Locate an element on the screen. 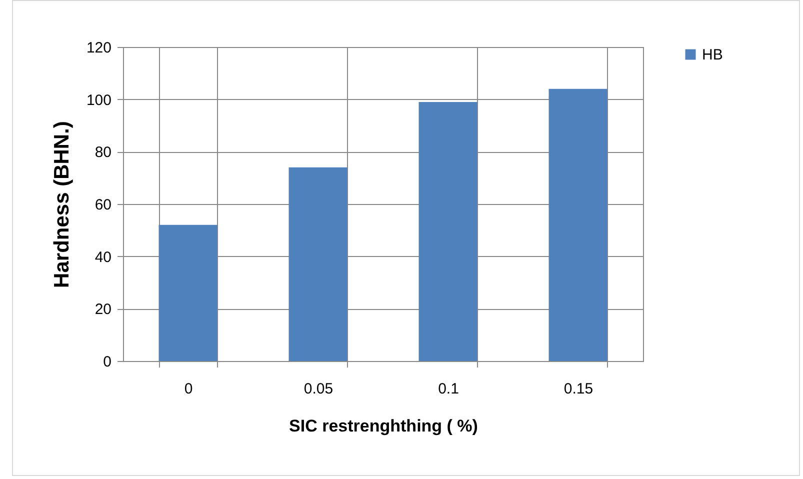  x-axis-title: SIC restrenghthing ( %) is located at coordinates (383, 426).